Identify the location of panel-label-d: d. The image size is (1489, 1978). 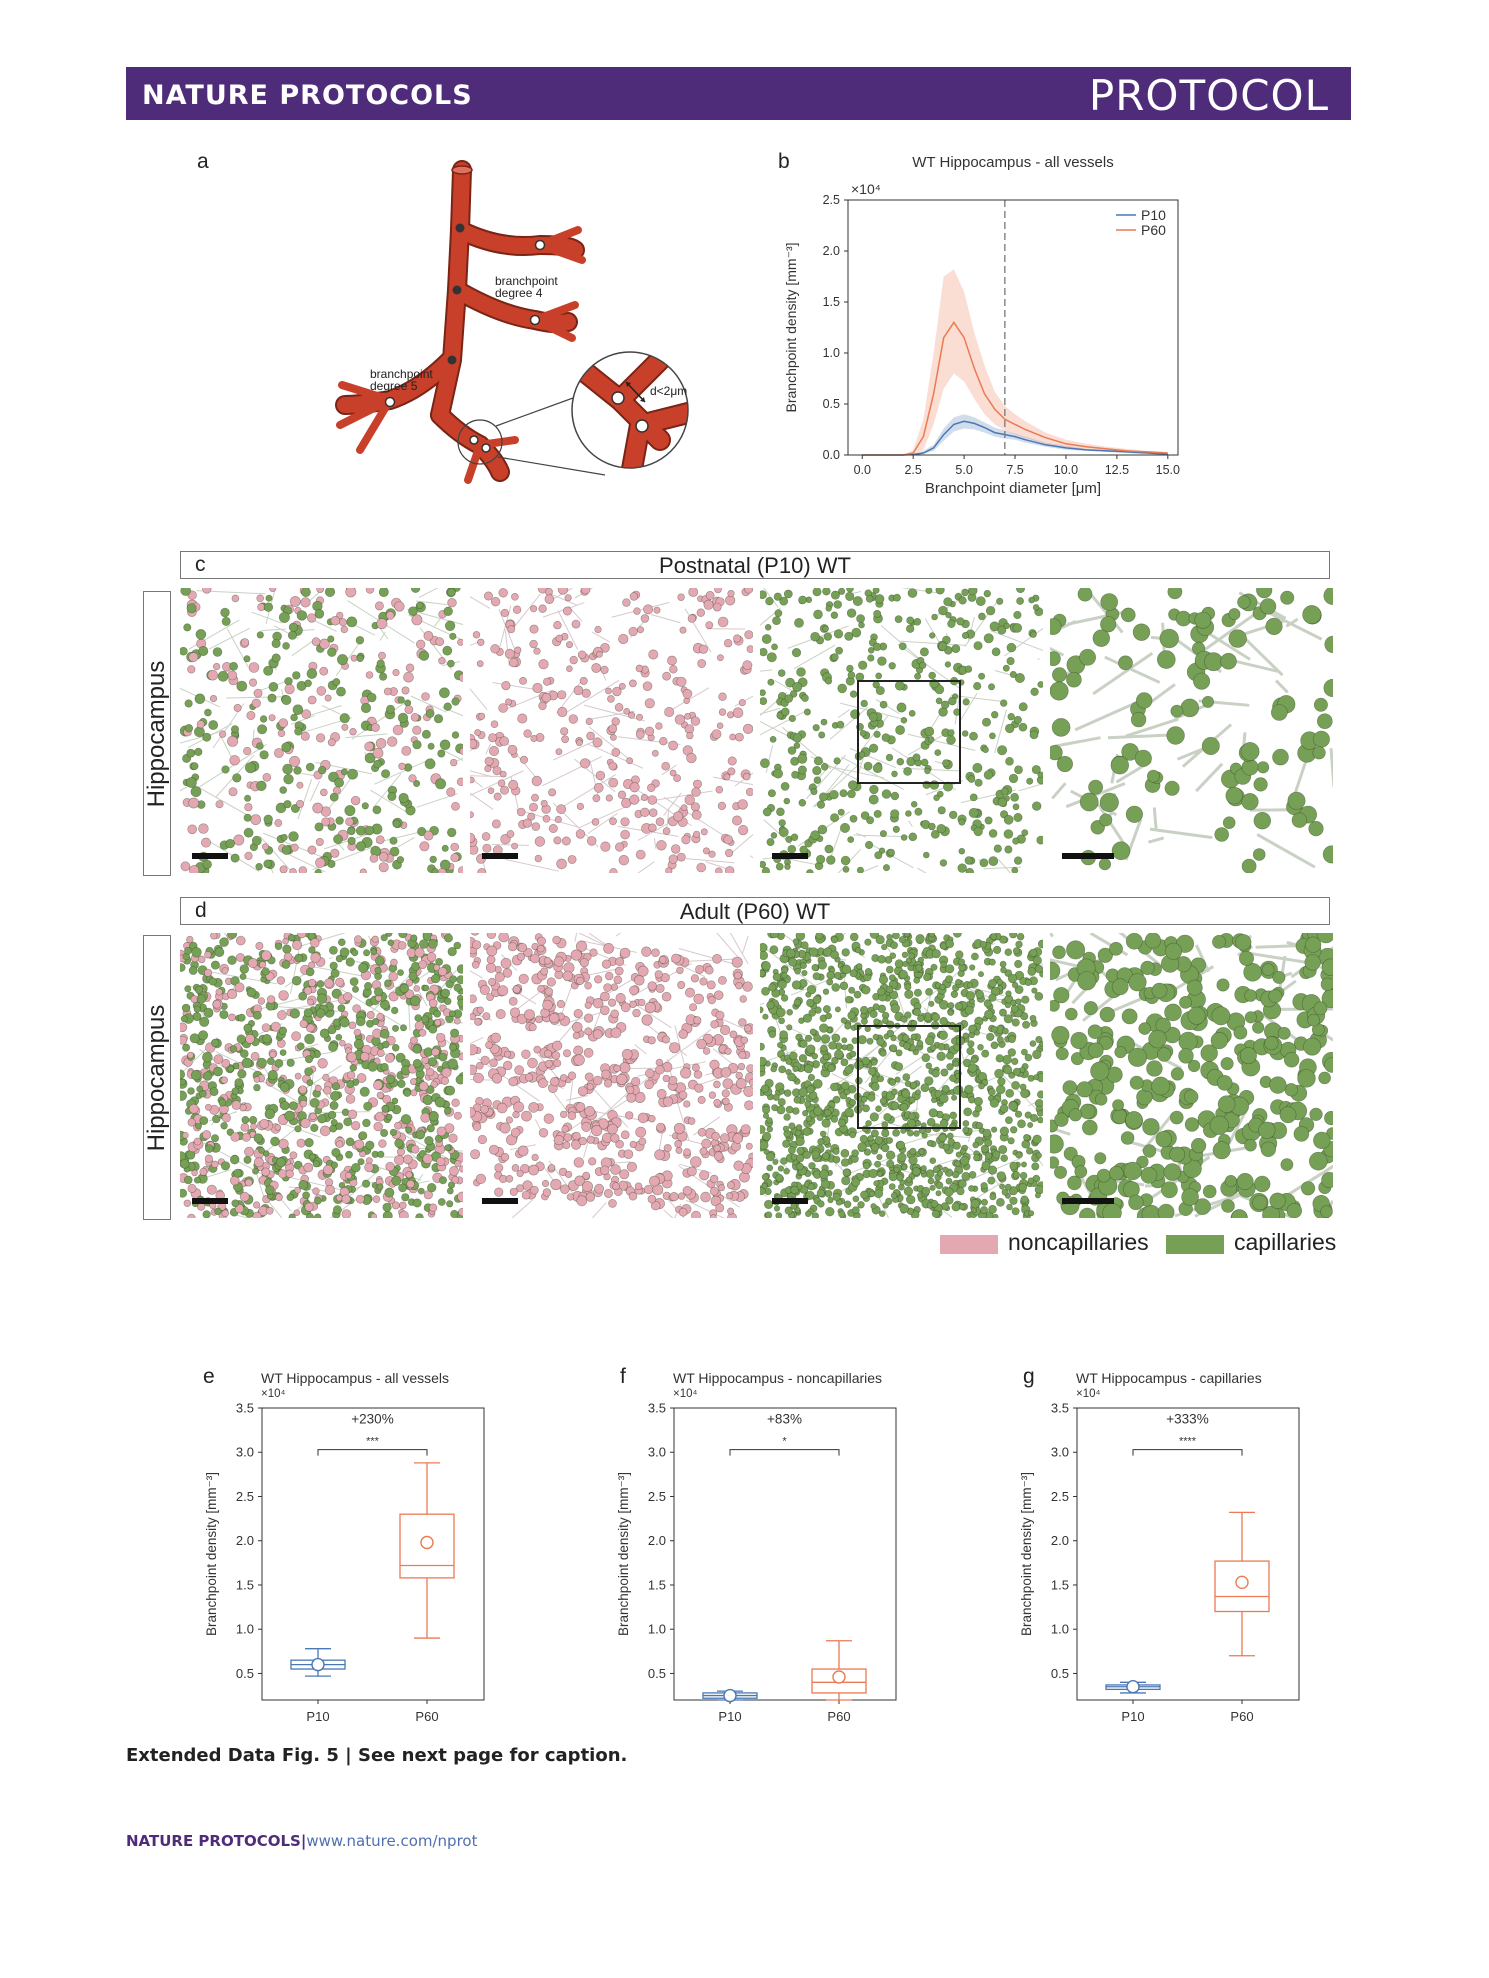
(201, 910).